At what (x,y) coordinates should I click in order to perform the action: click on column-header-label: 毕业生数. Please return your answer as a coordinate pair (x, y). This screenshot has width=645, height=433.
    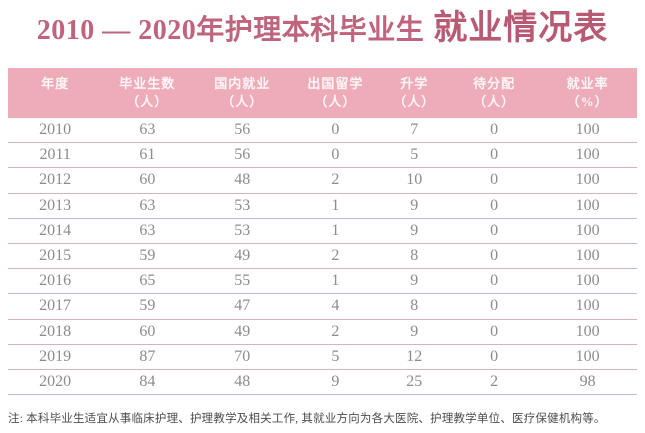
    Looking at the image, I should click on (147, 83).